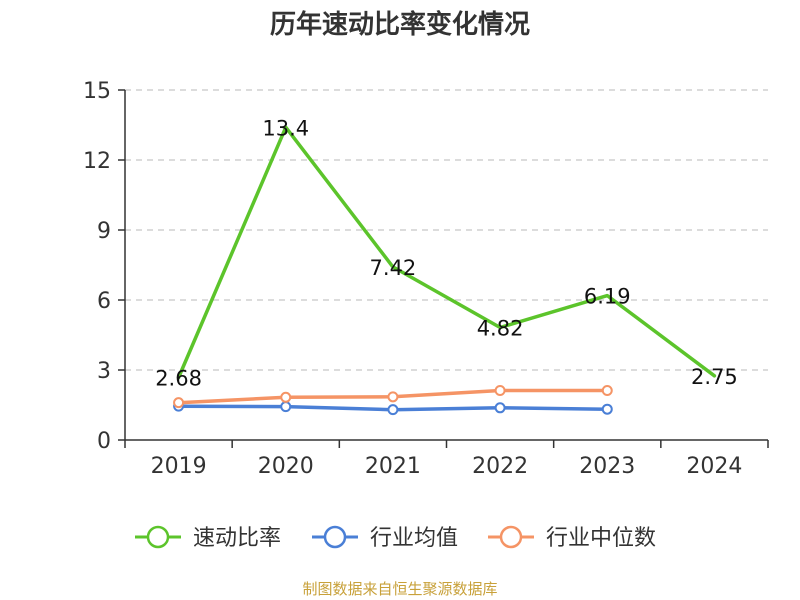  What do you see at coordinates (393, 466) in the screenshot?
I see `x-tick-label-2021: 2021` at bounding box center [393, 466].